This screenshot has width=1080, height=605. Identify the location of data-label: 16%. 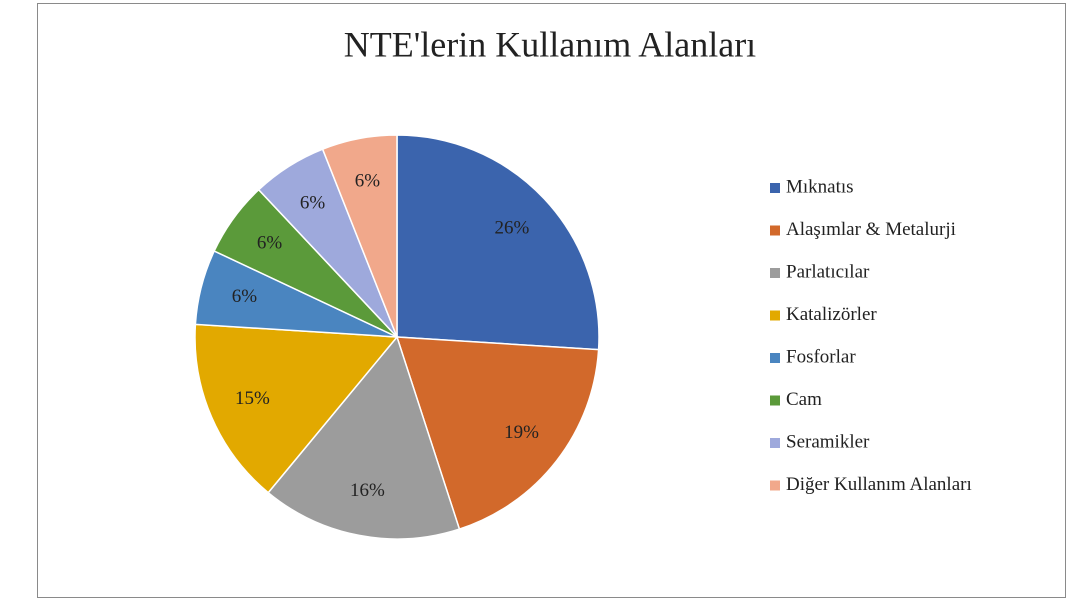
(367, 490).